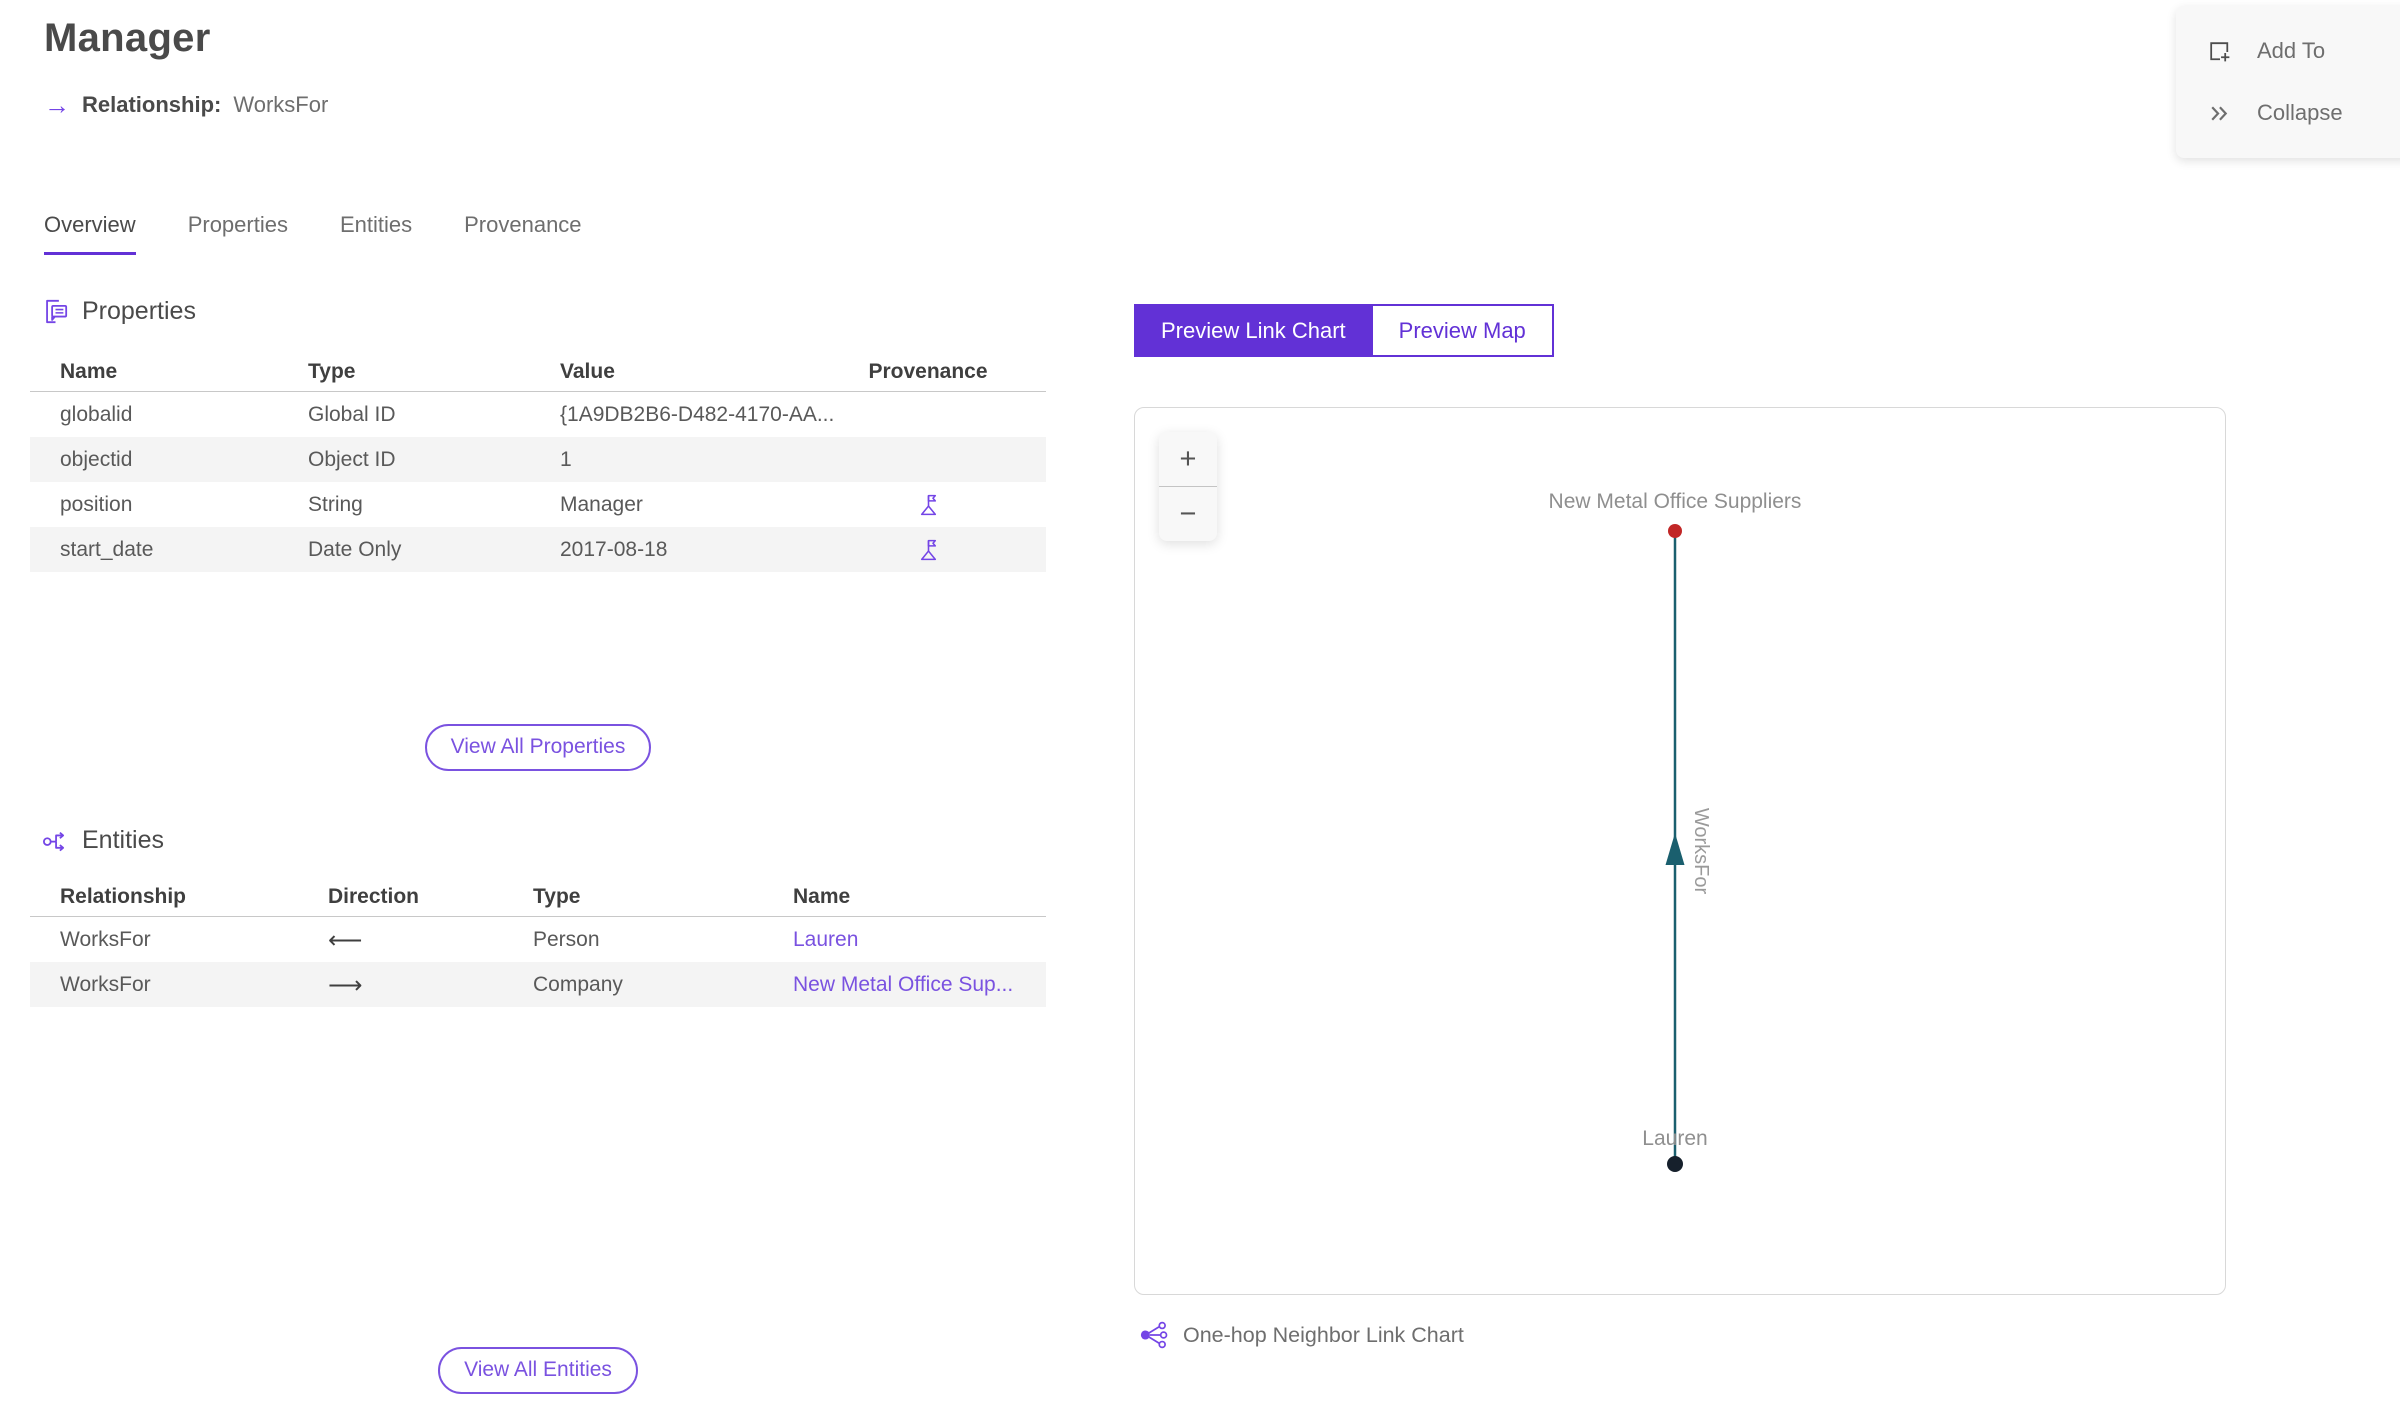 The width and height of the screenshot is (2400, 1401). Describe the element at coordinates (90, 233) in the screenshot. I see `tab-overview: Overview` at that location.